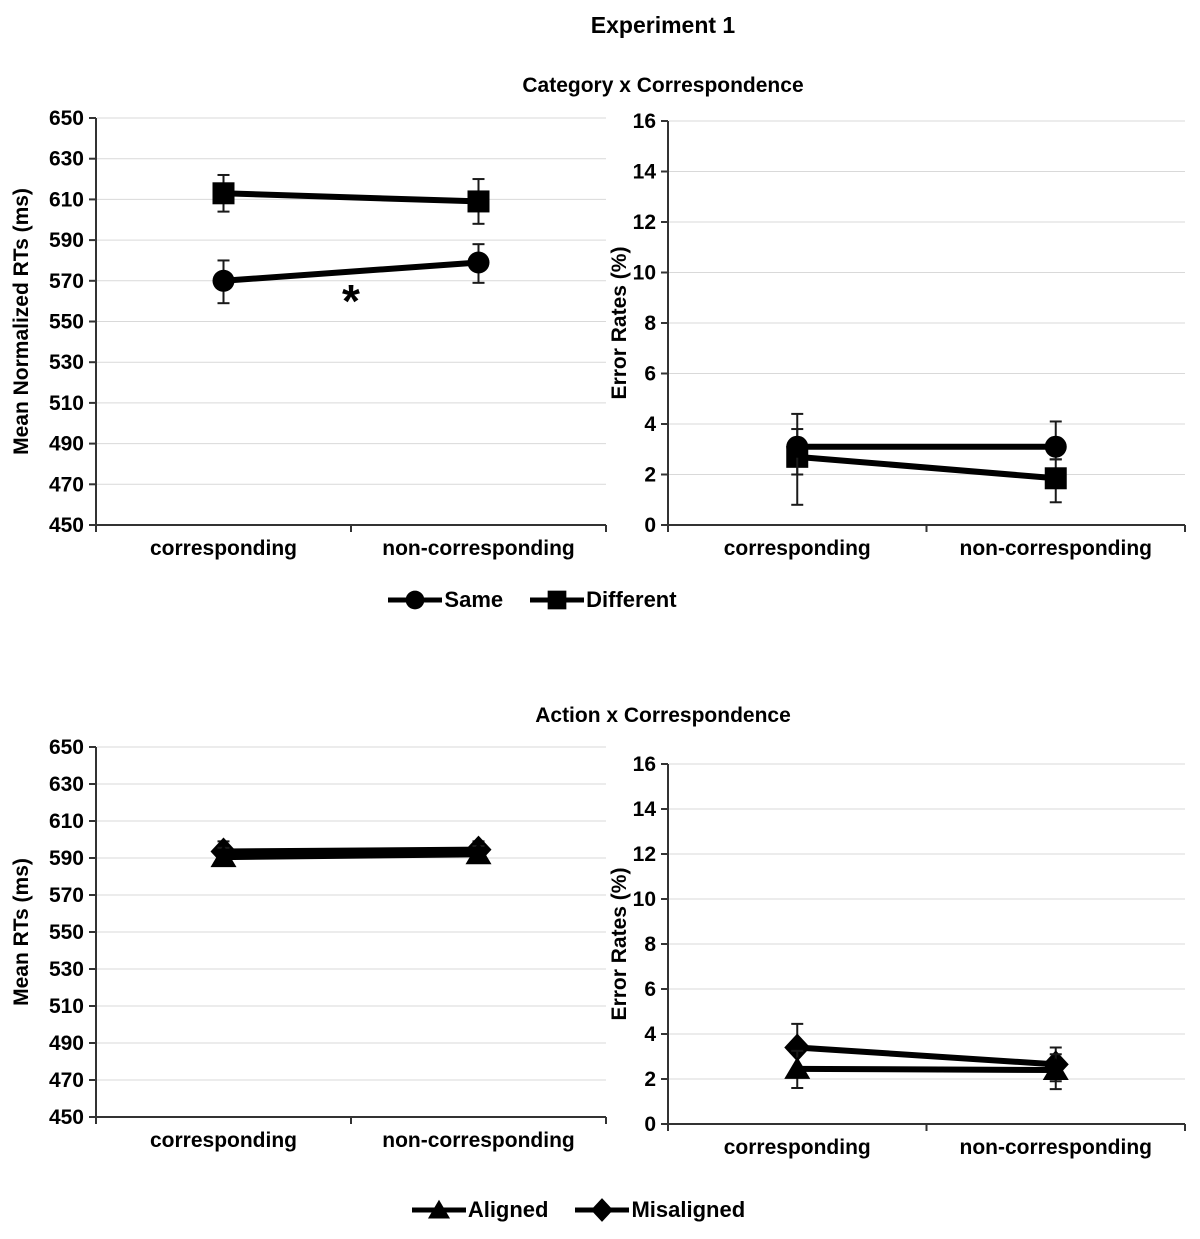 Image resolution: width=1200 pixels, height=1239 pixels. What do you see at coordinates (663, 715) in the screenshot?
I see `section-title-action: Action x Correspondence` at bounding box center [663, 715].